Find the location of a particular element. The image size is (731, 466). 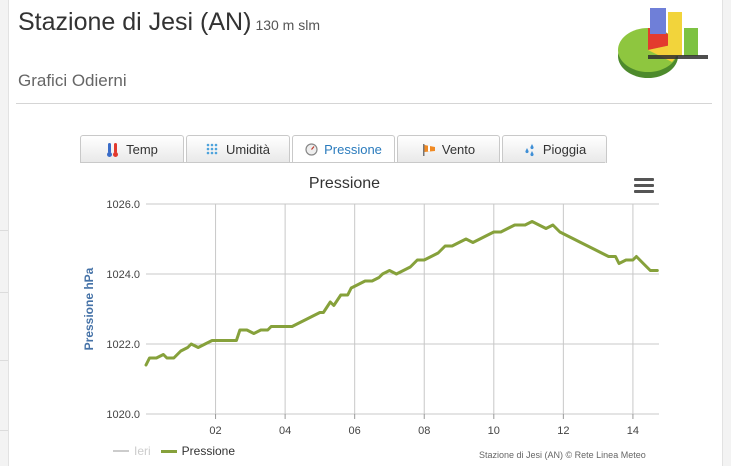

tab-label: Pressione is located at coordinates (353, 149).